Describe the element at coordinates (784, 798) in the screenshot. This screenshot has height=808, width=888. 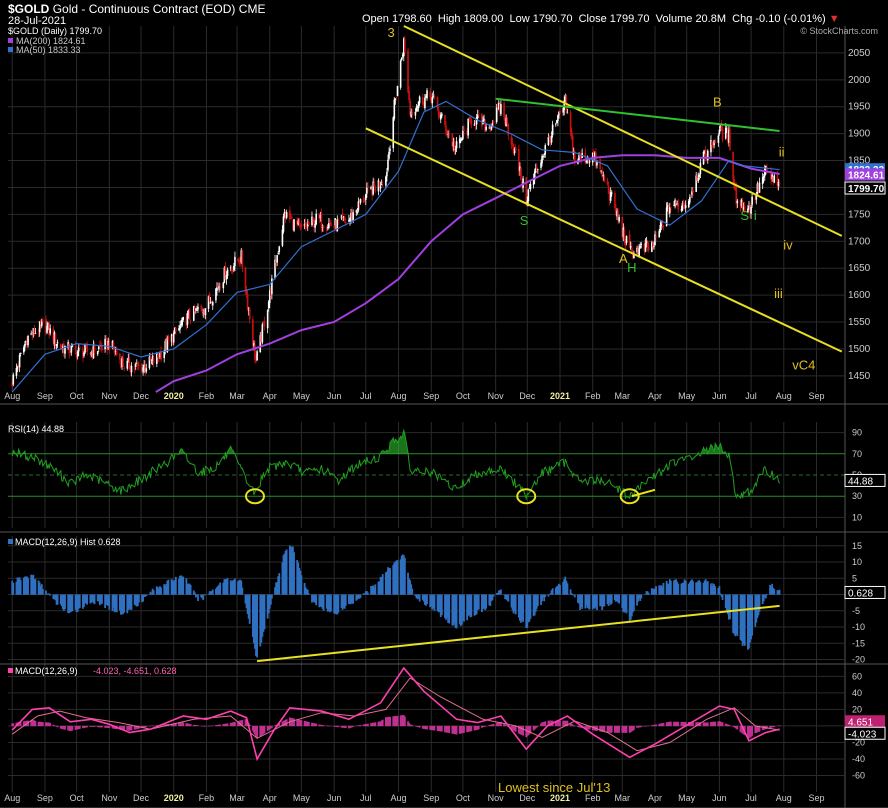
I see `x-tick-label: Aug` at that location.